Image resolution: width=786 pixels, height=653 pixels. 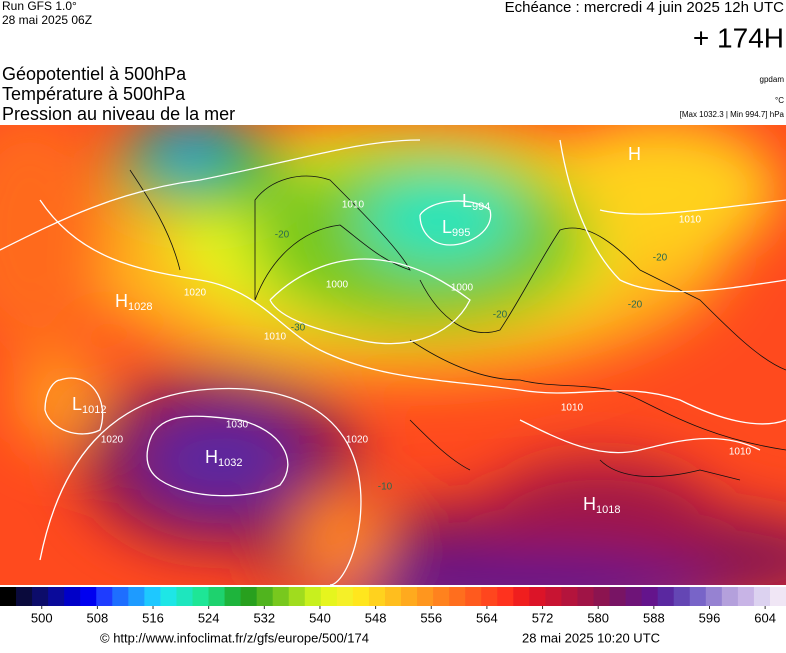 I want to click on center-pressure: 1032, so click(x=230, y=463).